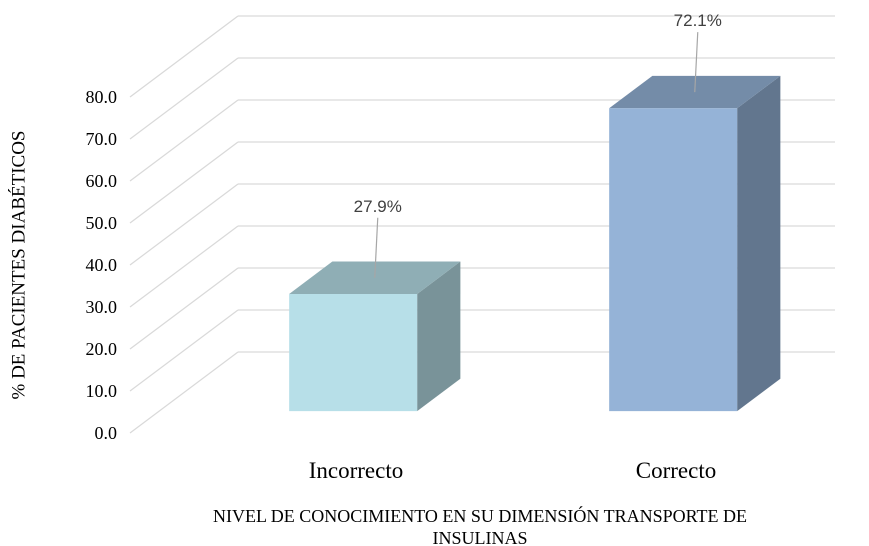  I want to click on y-tick-label: 70.0, so click(102, 139).